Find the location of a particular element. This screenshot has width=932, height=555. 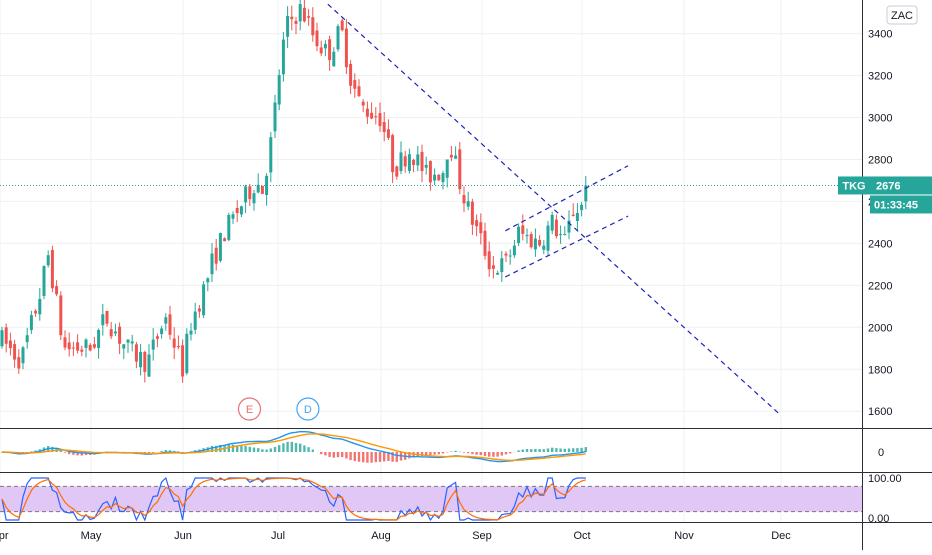

time-axis: AprMayJunJulAugSepOctNovDec is located at coordinates (395, 536).